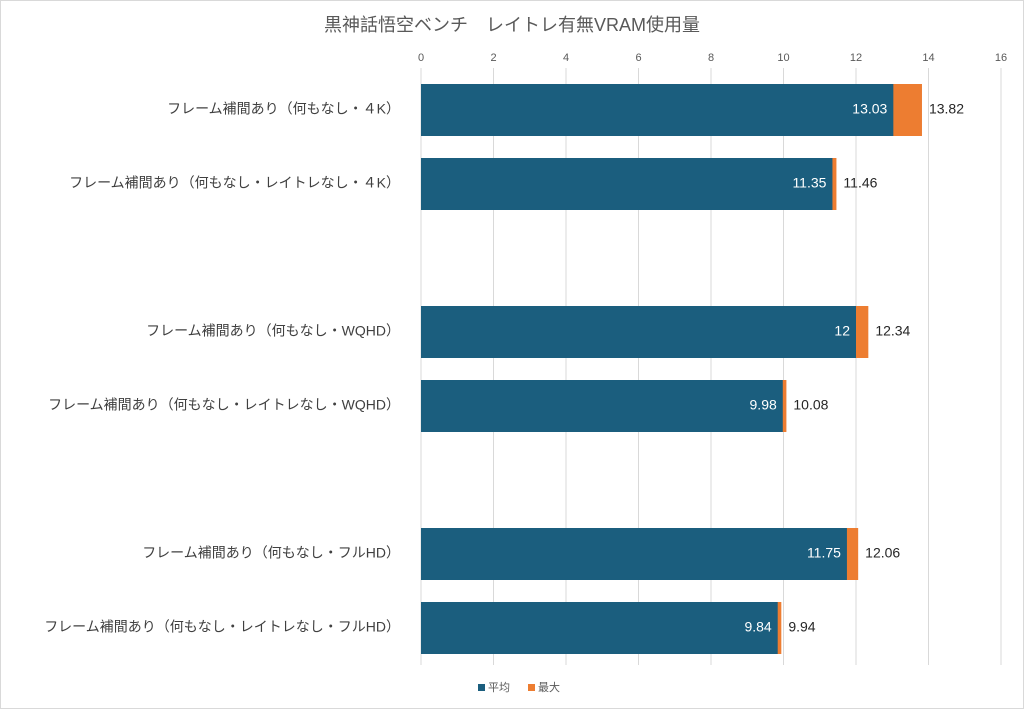 This screenshot has height=709, width=1024. I want to click on x-tick-label: 4, so click(566, 58).